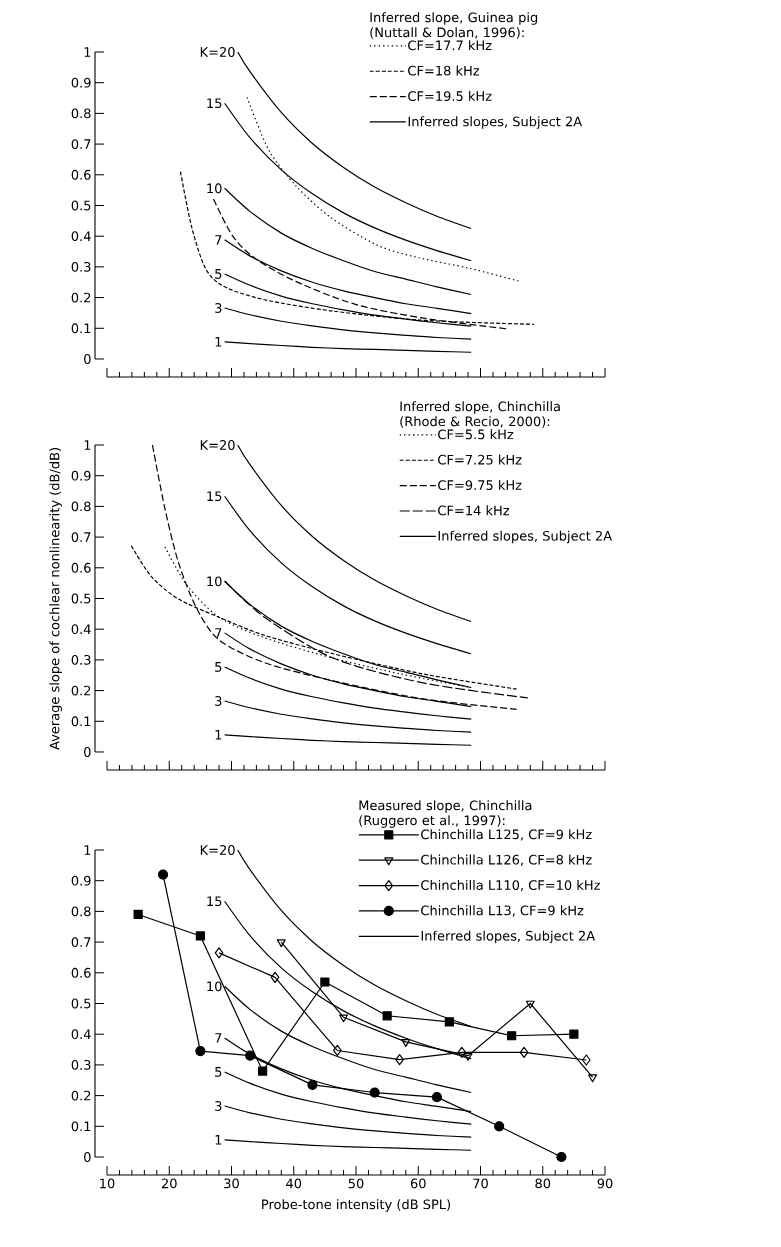 The width and height of the screenshot is (781, 1247). Describe the element at coordinates (476, 434) in the screenshot. I see `legend-label: CF=5.5 kHz` at that location.